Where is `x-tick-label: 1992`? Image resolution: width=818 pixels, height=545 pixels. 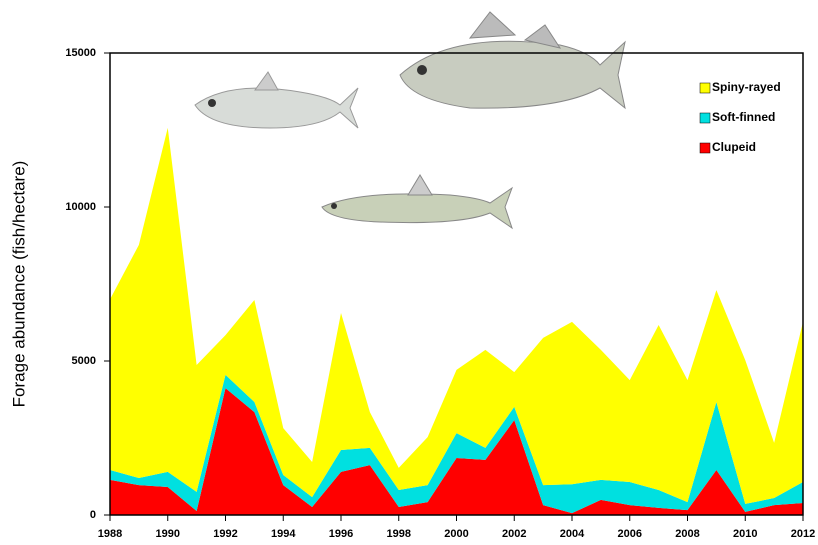 x-tick-label: 1992 is located at coordinates (225, 534).